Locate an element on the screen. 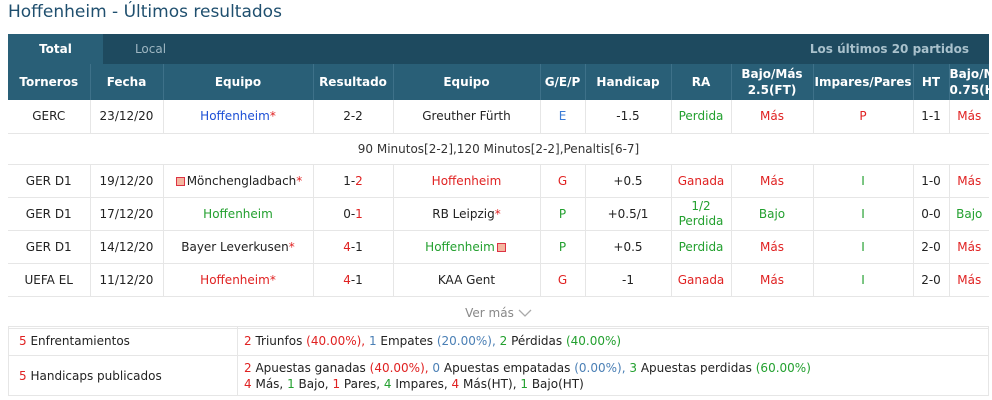 This screenshot has height=400, width=992. ver-mas-button: Ver más is located at coordinates (498, 313).